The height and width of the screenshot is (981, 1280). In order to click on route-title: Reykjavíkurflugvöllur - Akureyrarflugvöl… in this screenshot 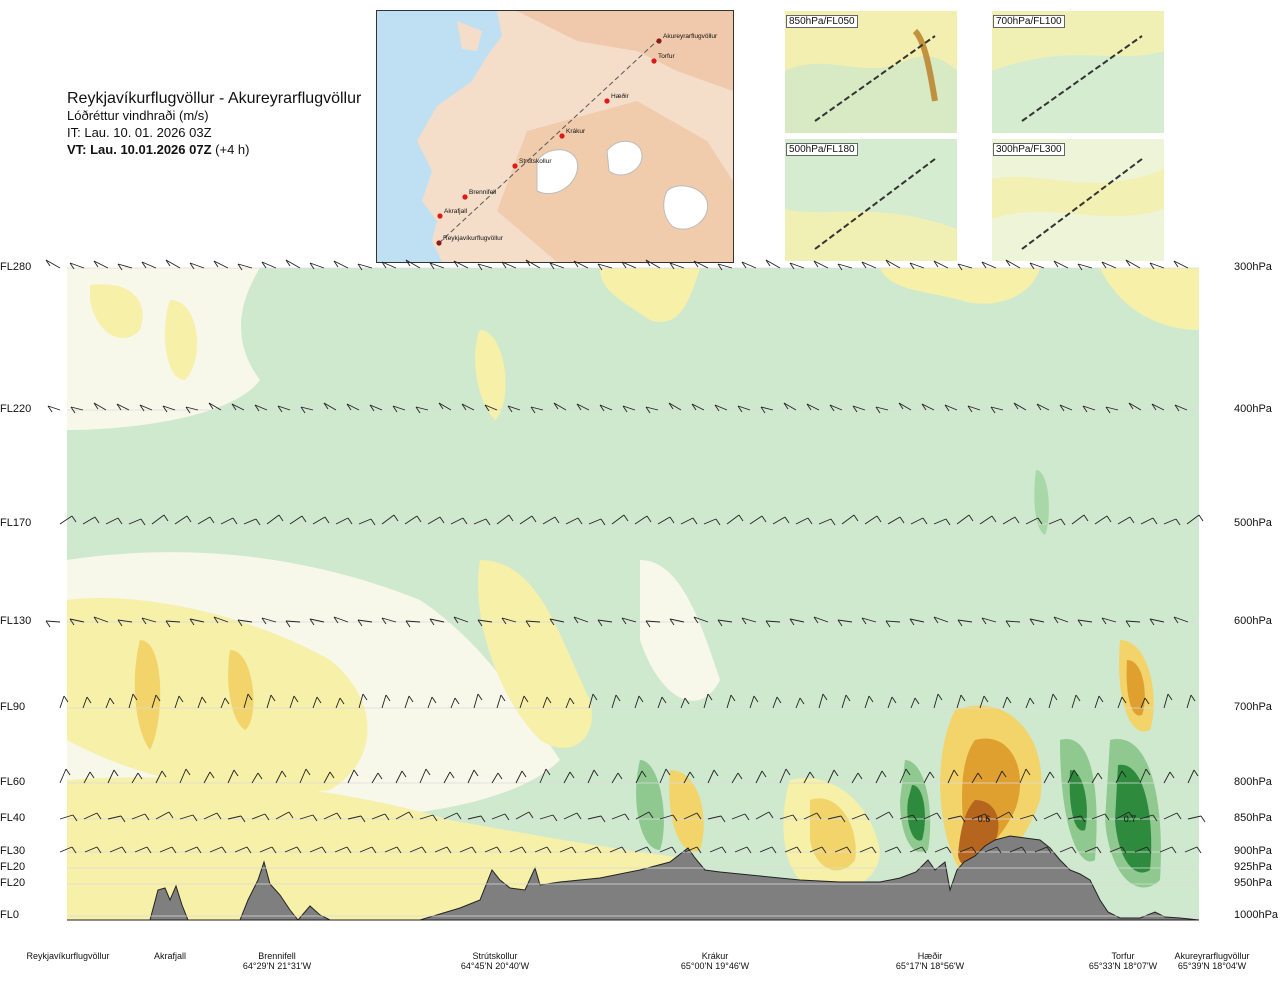, I will do `click(214, 98)`.